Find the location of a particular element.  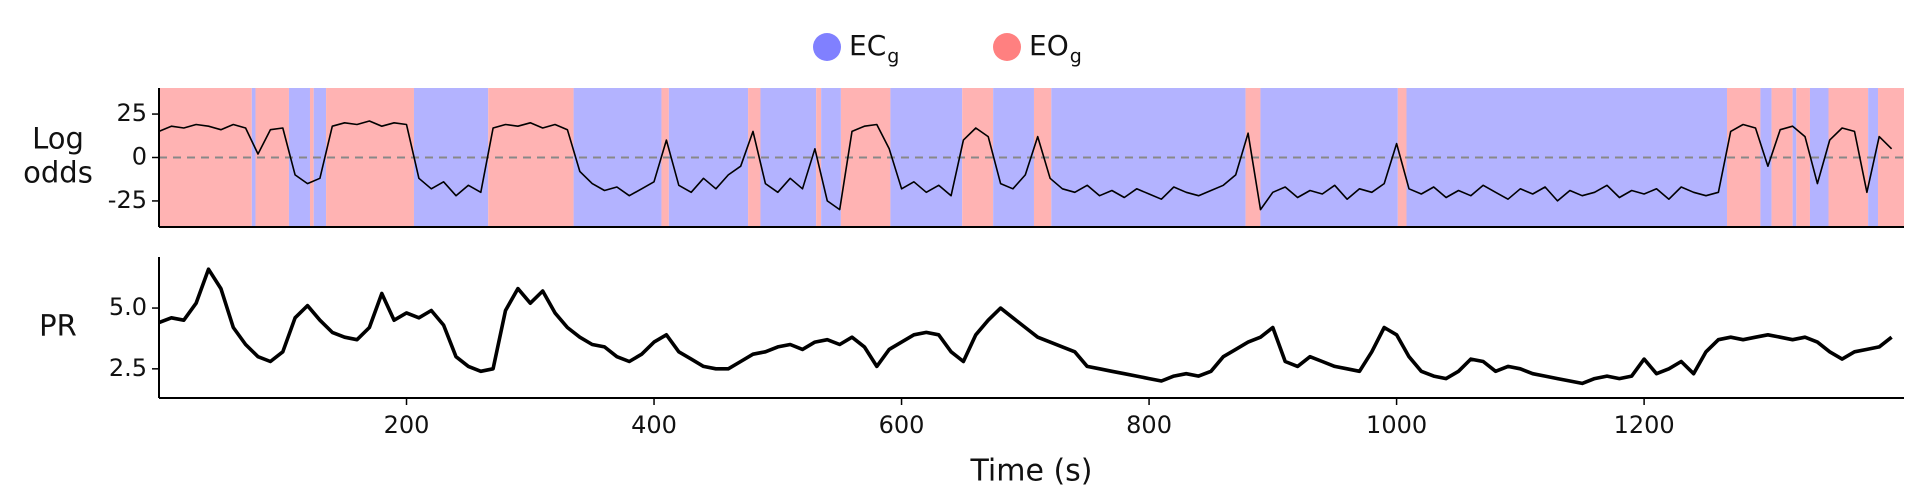

y-tick-label: -25 is located at coordinates (127, 200).